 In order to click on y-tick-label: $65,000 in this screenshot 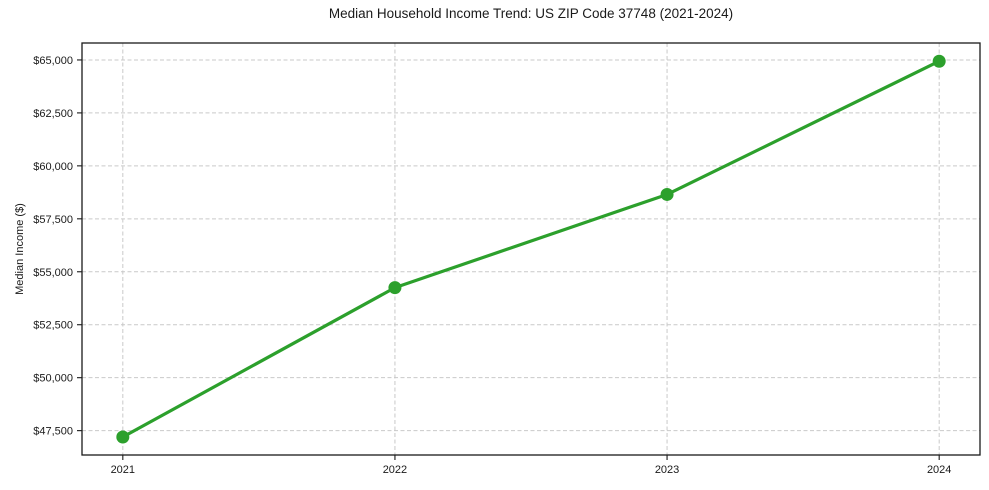, I will do `click(53, 61)`.